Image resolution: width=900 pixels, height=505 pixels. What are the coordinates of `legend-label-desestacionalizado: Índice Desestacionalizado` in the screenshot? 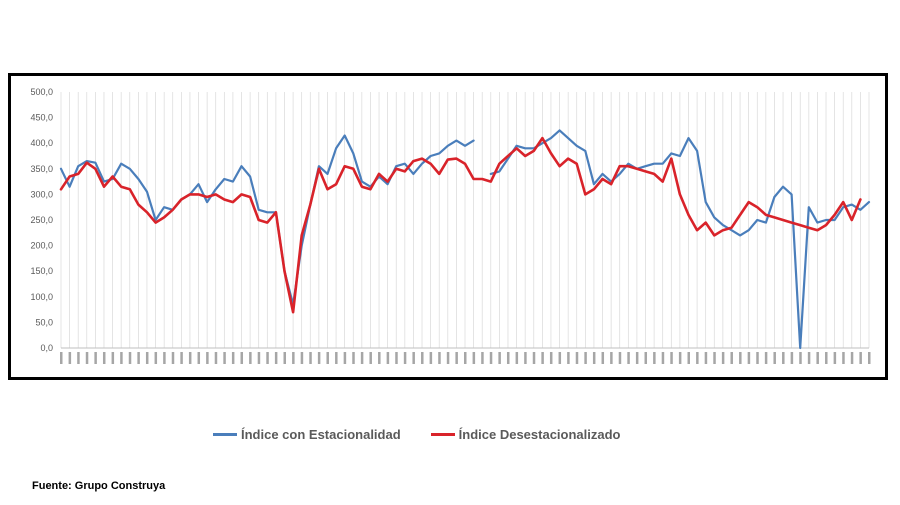 It's located at (539, 434).